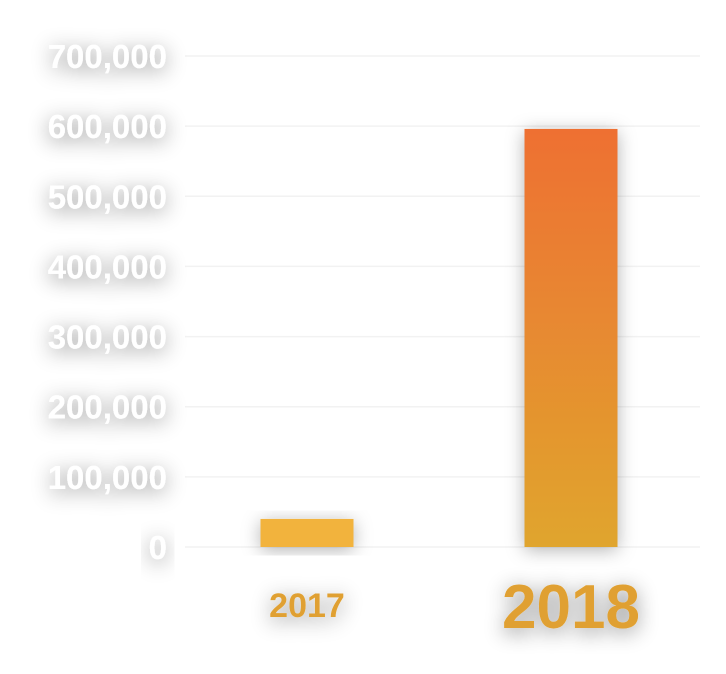 Image resolution: width=726 pixels, height=674 pixels. What do you see at coordinates (107, 337) in the screenshot?
I see `y-tick-label: 300,000` at bounding box center [107, 337].